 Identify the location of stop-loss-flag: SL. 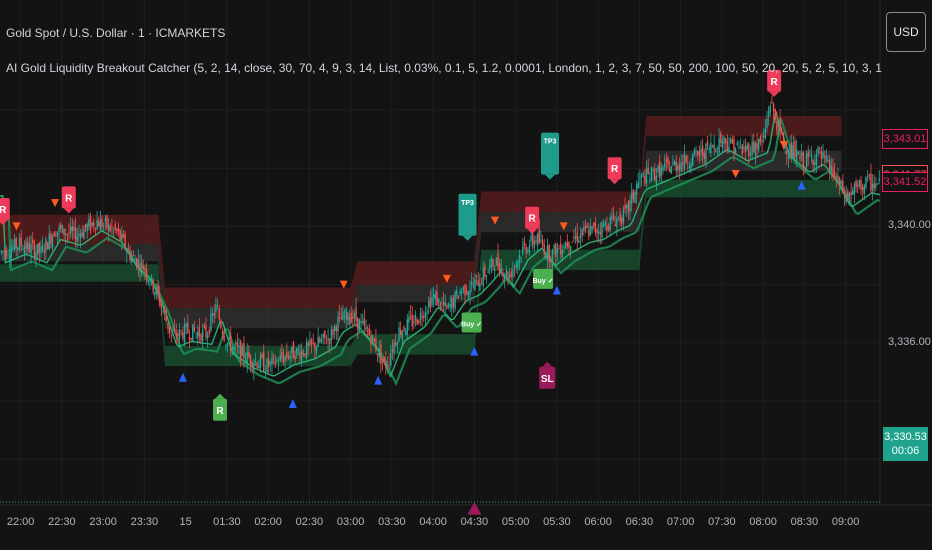
(547, 375).